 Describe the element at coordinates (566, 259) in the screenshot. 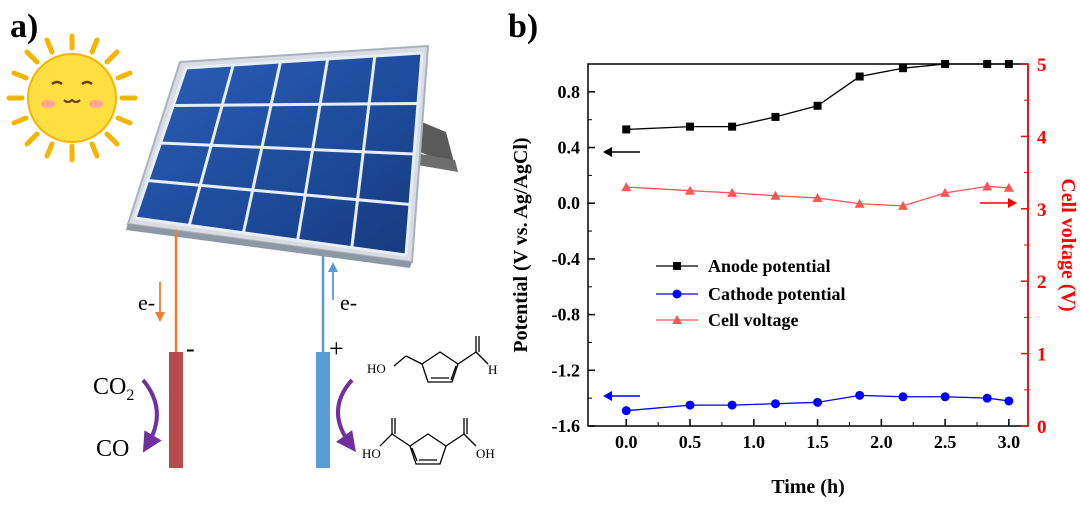

I see `y-left-tick-label: -0.4` at that location.